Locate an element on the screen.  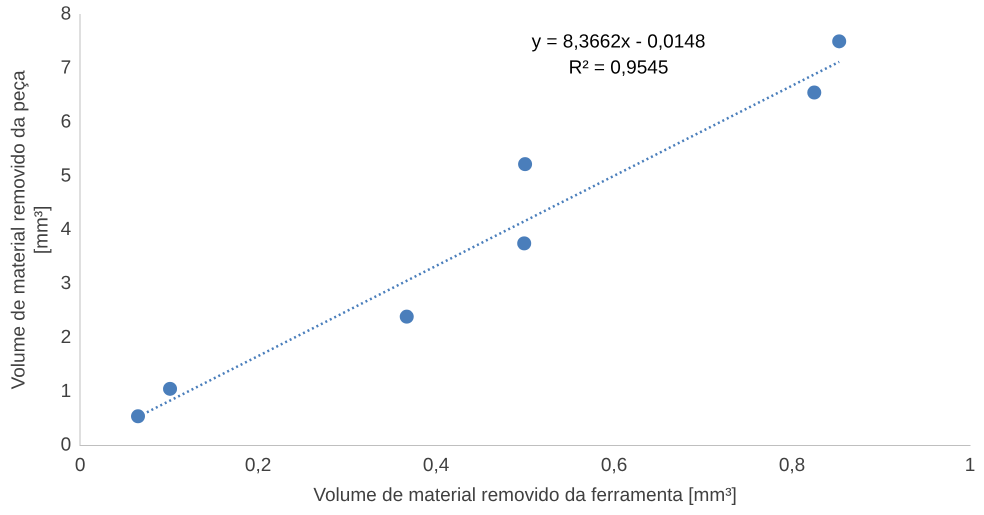
x-tick-label: 0 is located at coordinates (80, 465).